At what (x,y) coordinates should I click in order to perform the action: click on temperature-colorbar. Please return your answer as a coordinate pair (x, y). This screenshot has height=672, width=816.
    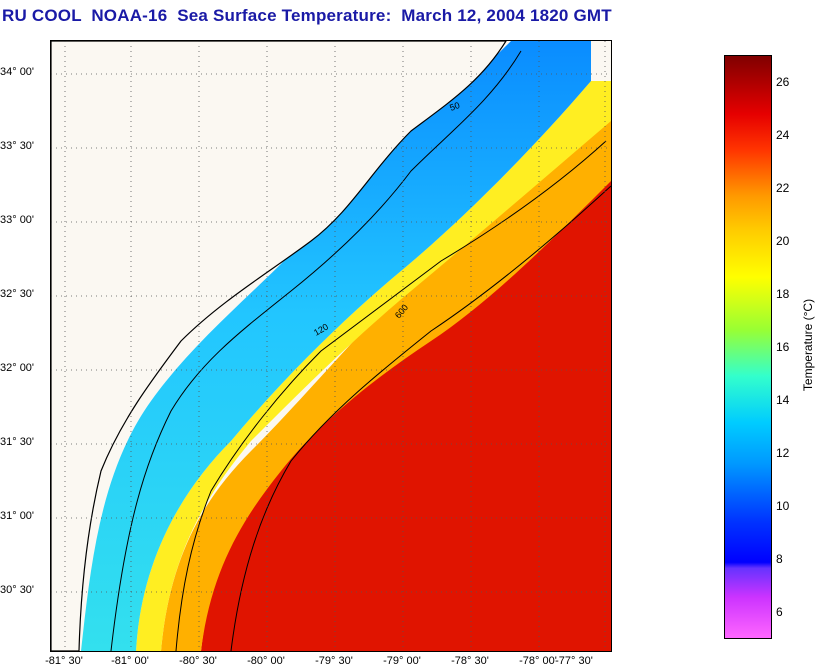
    Looking at the image, I should click on (748, 347).